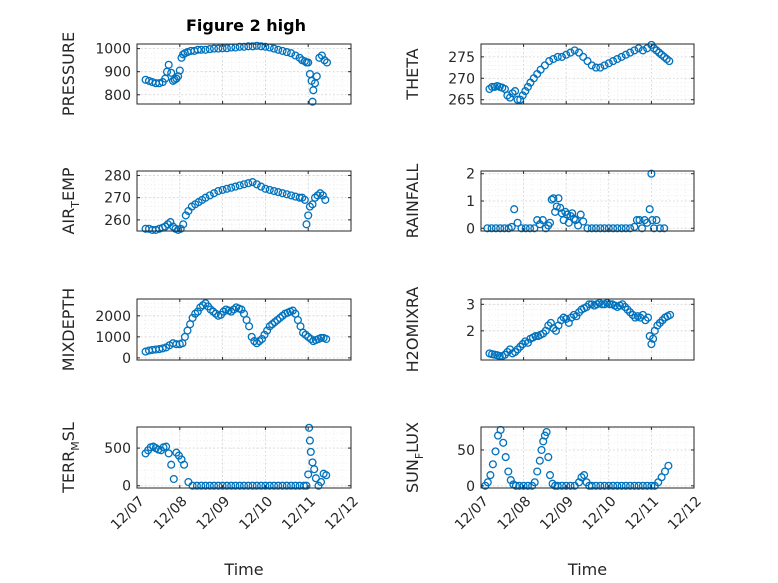 This screenshot has width=778, height=583. I want to click on y-tick-label: 900, so click(117, 73).